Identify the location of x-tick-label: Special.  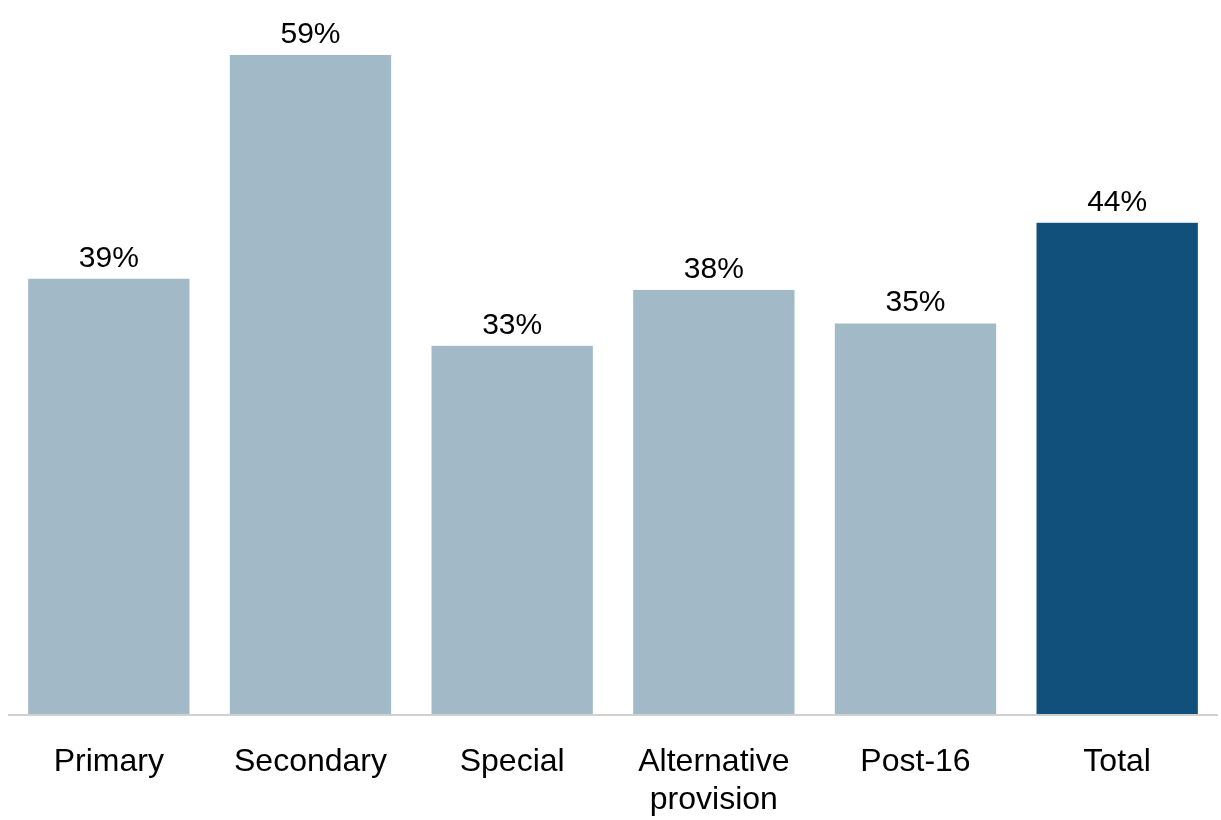
(512, 760).